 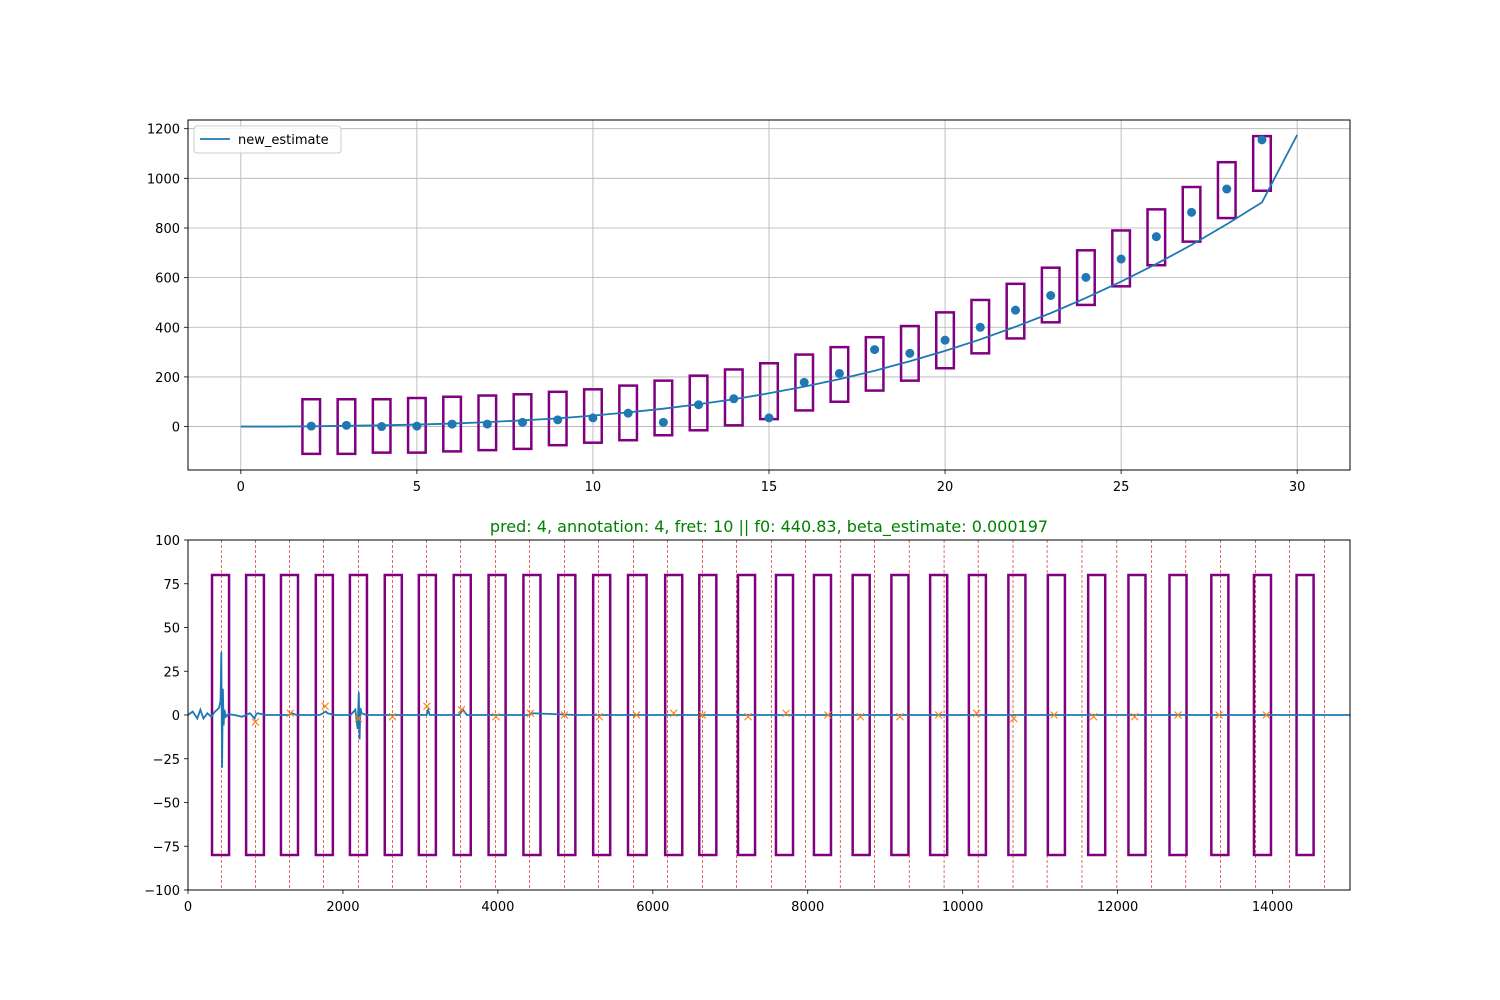 I want to click on bottom-spectrum-line, so click(x=768, y=709).